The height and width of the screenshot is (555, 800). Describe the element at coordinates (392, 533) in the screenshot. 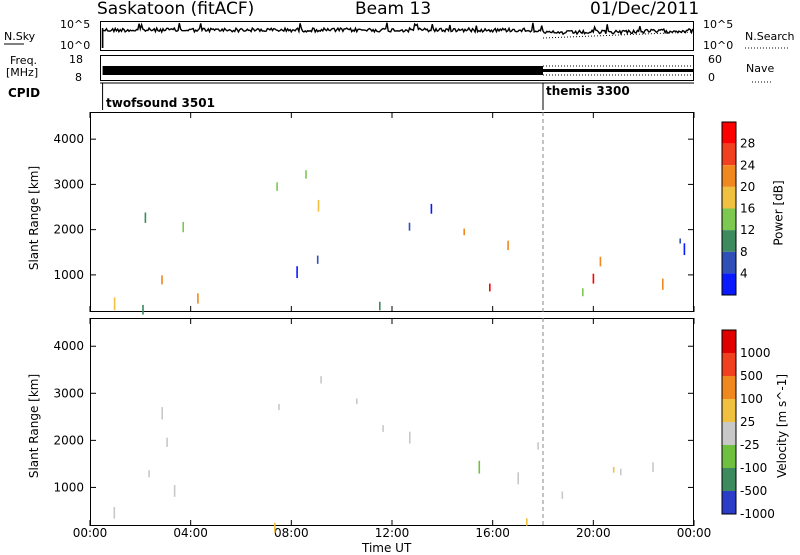

I see `x-tick-label: 12:00` at that location.